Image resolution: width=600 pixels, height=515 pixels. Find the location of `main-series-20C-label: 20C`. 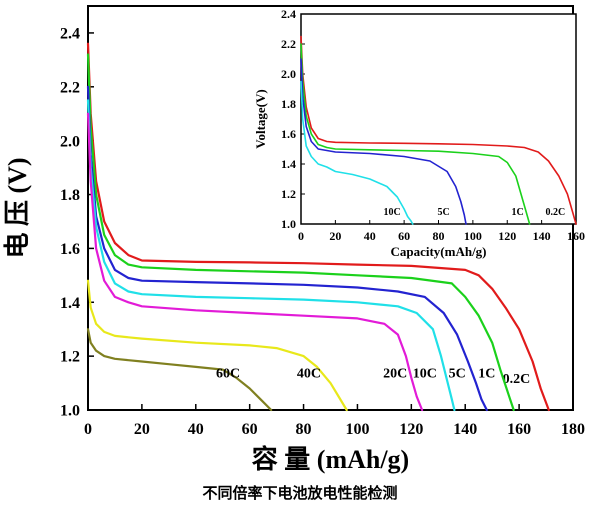

main-series-20C-label: 20C is located at coordinates (395, 374).